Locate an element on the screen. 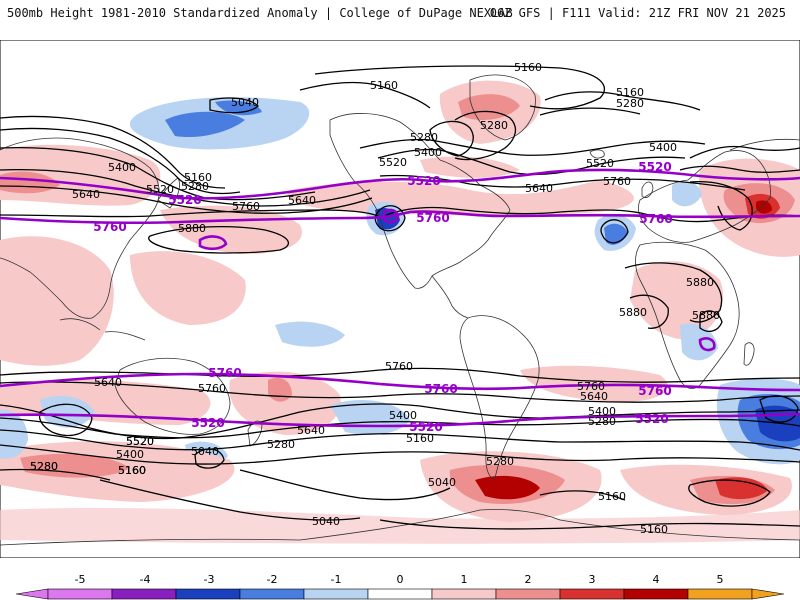 This screenshot has height=600, width=800. contour-5400-sh is located at coordinates (65, 420).